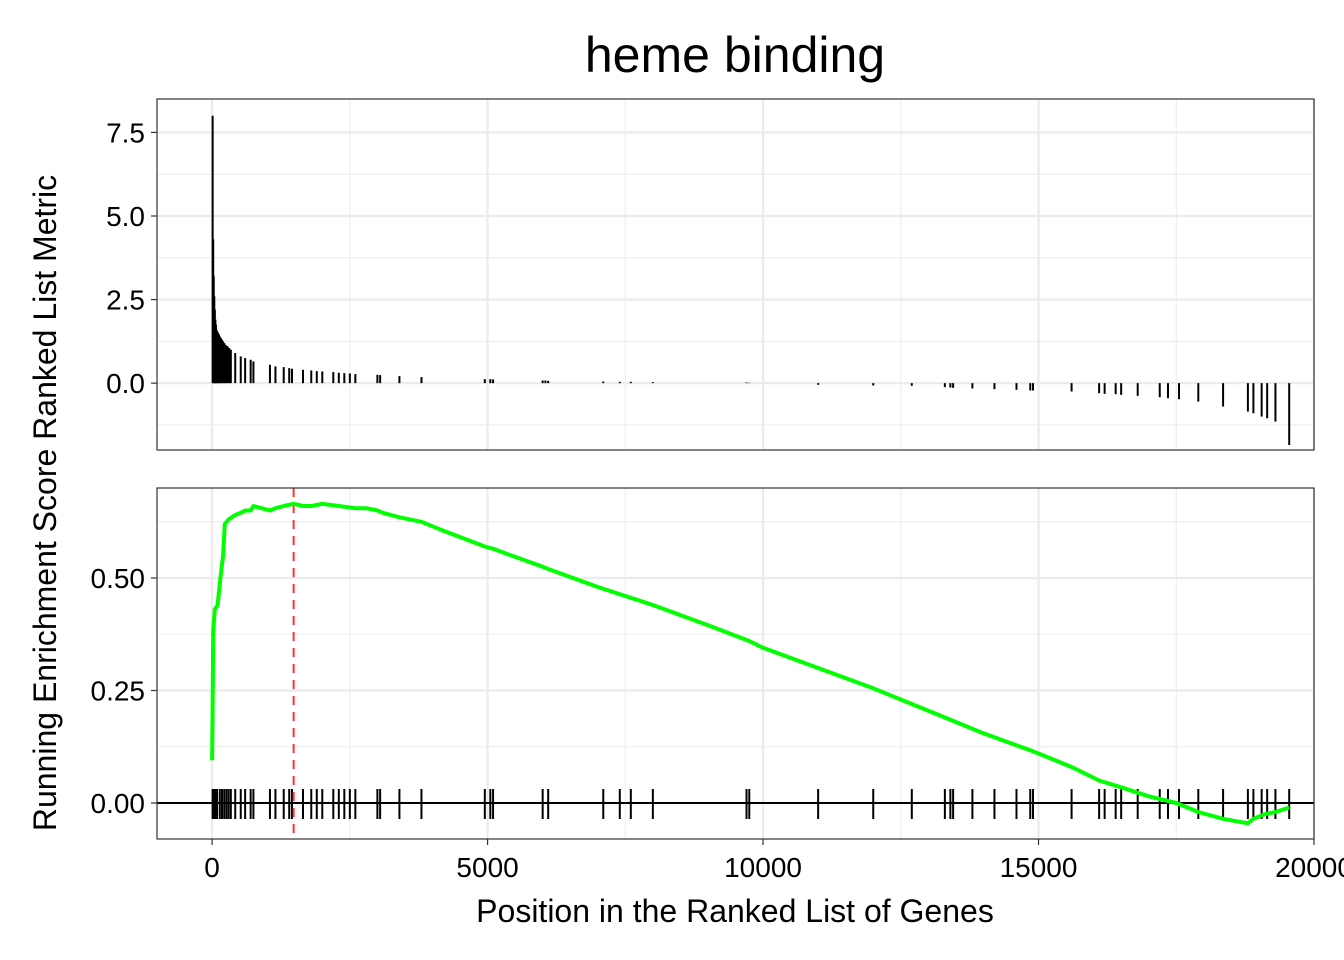 This screenshot has width=1344, height=960. Describe the element at coordinates (125, 383) in the screenshot. I see `y-tick-label: 0.0` at that location.